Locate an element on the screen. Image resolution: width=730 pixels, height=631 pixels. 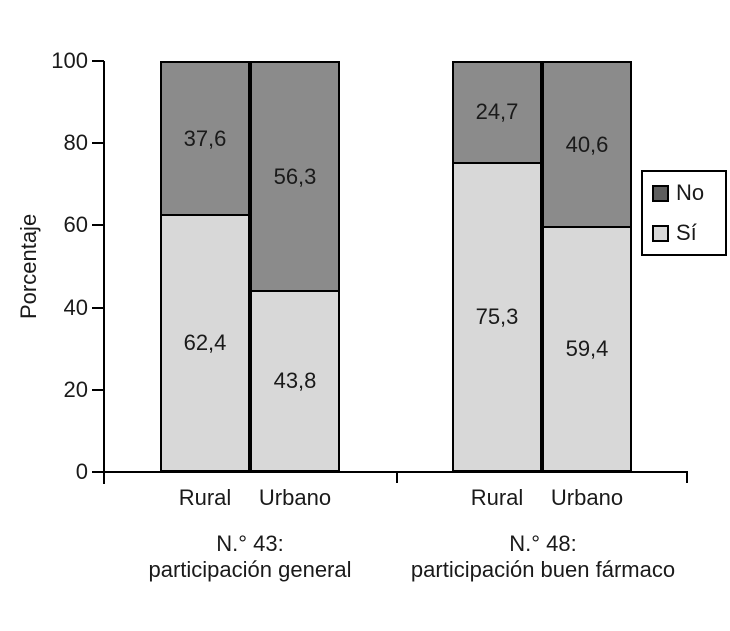
y-tick-label: 80 is located at coordinates (75, 143).